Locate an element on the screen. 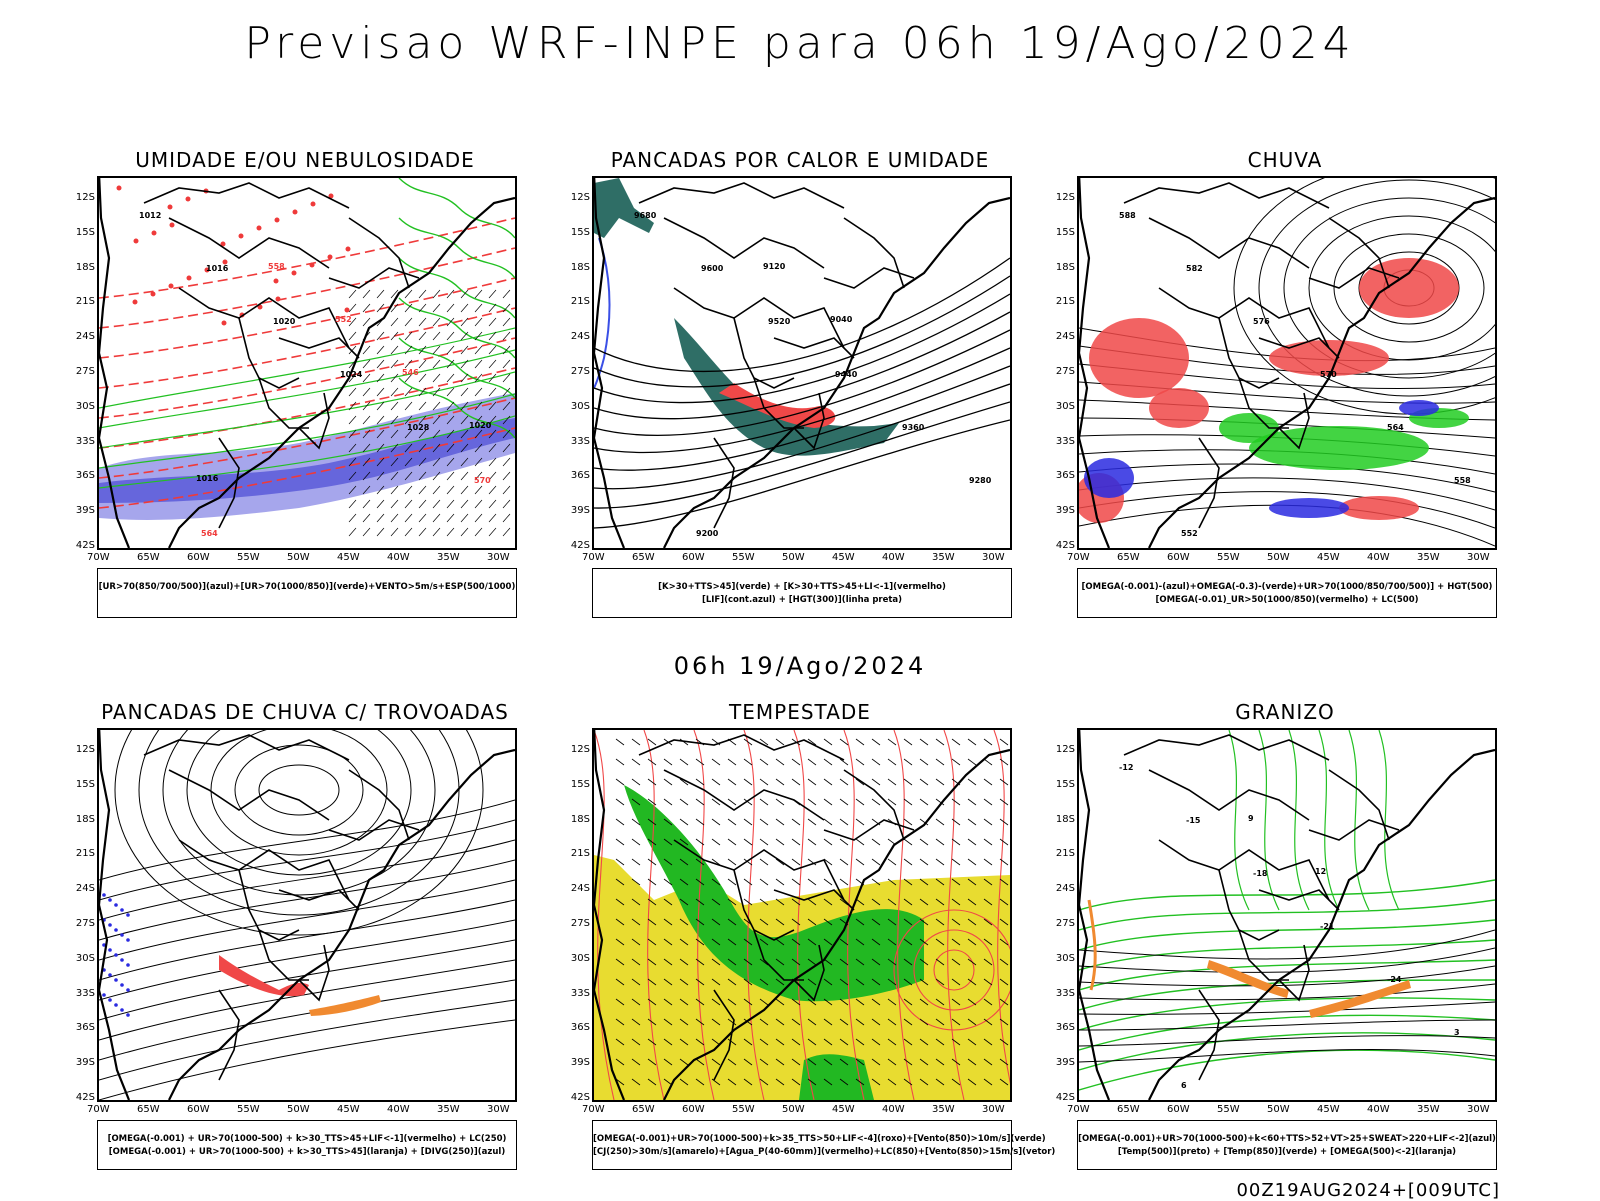 This screenshot has height=1201, width=1600. contour-label: -12 is located at coordinates (1126, 767).